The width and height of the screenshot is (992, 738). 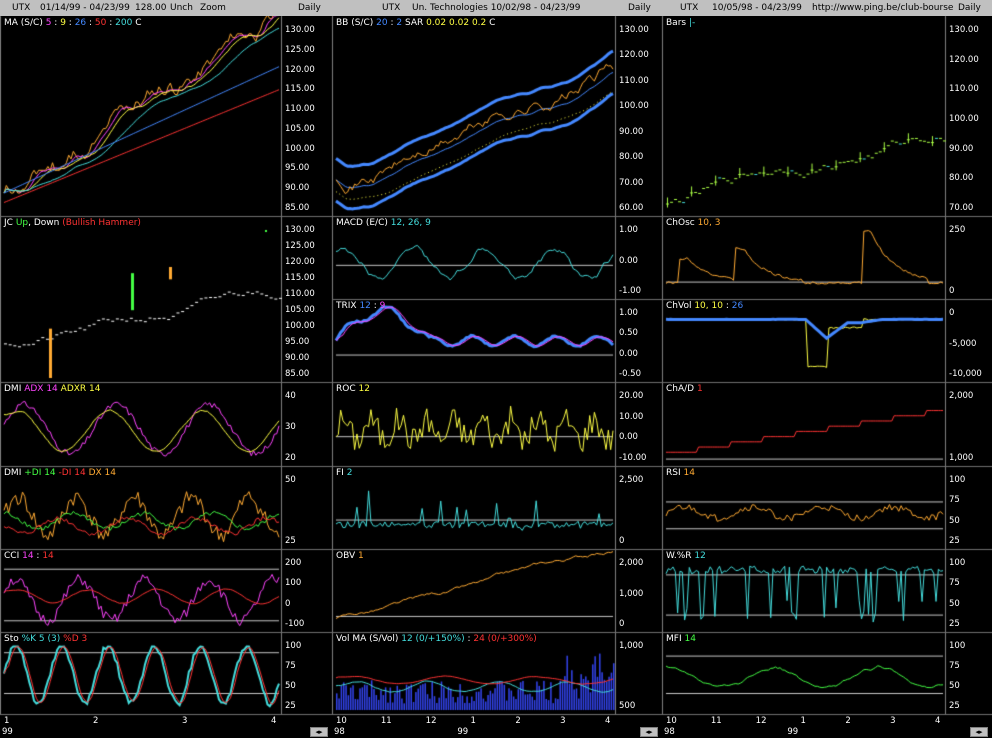 I want to click on legend-segment: MACD (E/C), so click(x=363, y=223).